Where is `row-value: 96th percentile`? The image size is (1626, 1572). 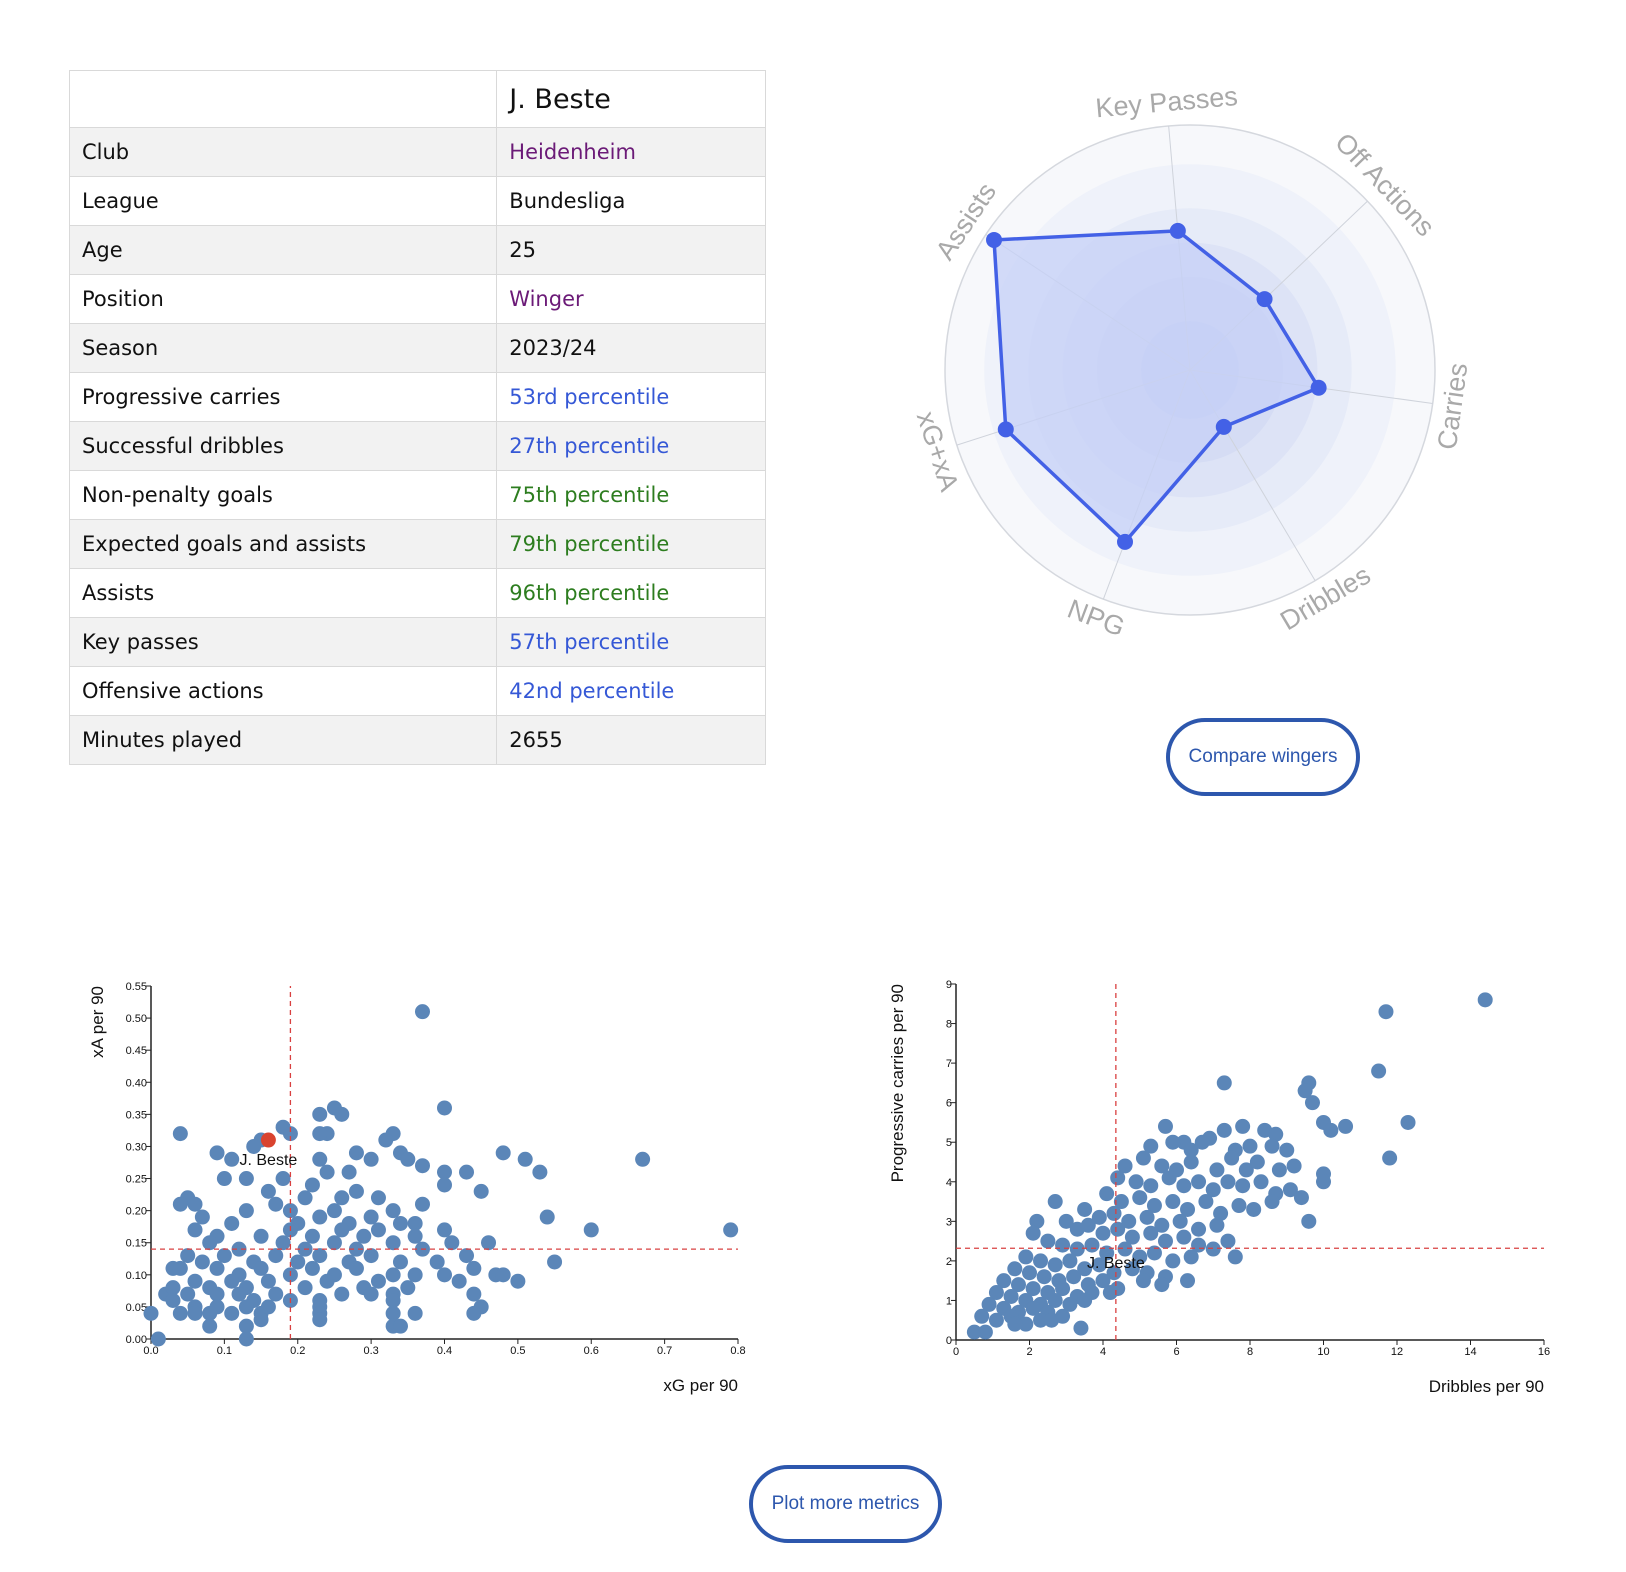
row-value: 96th percentile is located at coordinates (631, 593).